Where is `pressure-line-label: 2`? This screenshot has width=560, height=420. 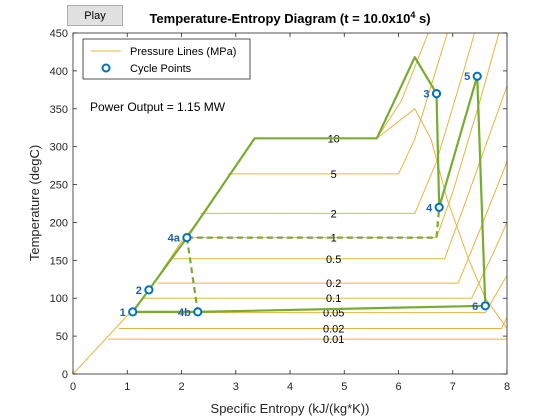
pressure-line-label: 2 is located at coordinates (334, 214).